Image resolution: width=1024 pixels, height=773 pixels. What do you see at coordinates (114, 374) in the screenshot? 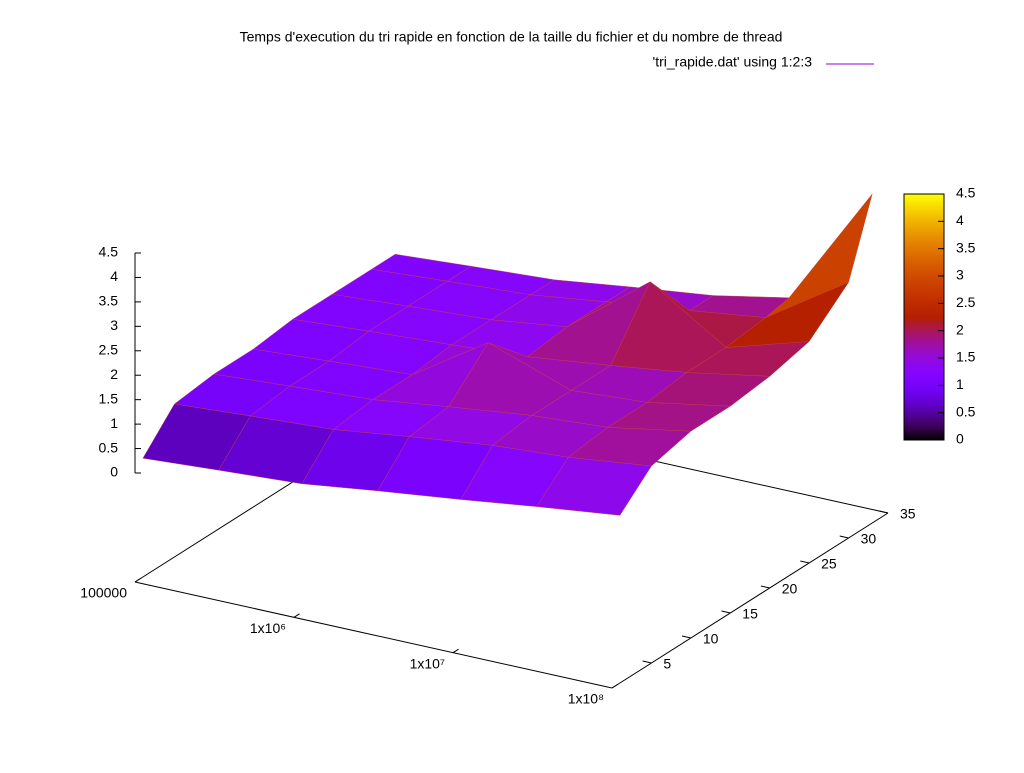
I see `z-tick-label: 2` at bounding box center [114, 374].